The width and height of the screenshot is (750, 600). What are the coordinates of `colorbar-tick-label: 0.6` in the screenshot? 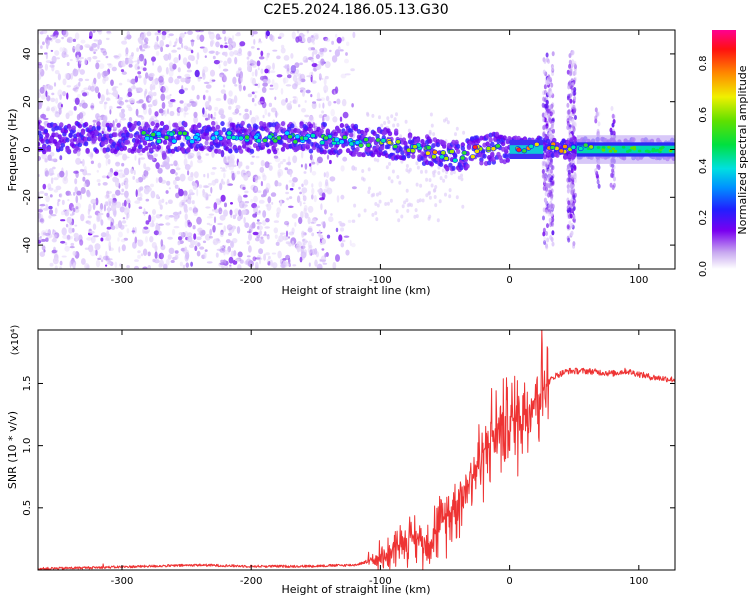 It's located at (703, 115).